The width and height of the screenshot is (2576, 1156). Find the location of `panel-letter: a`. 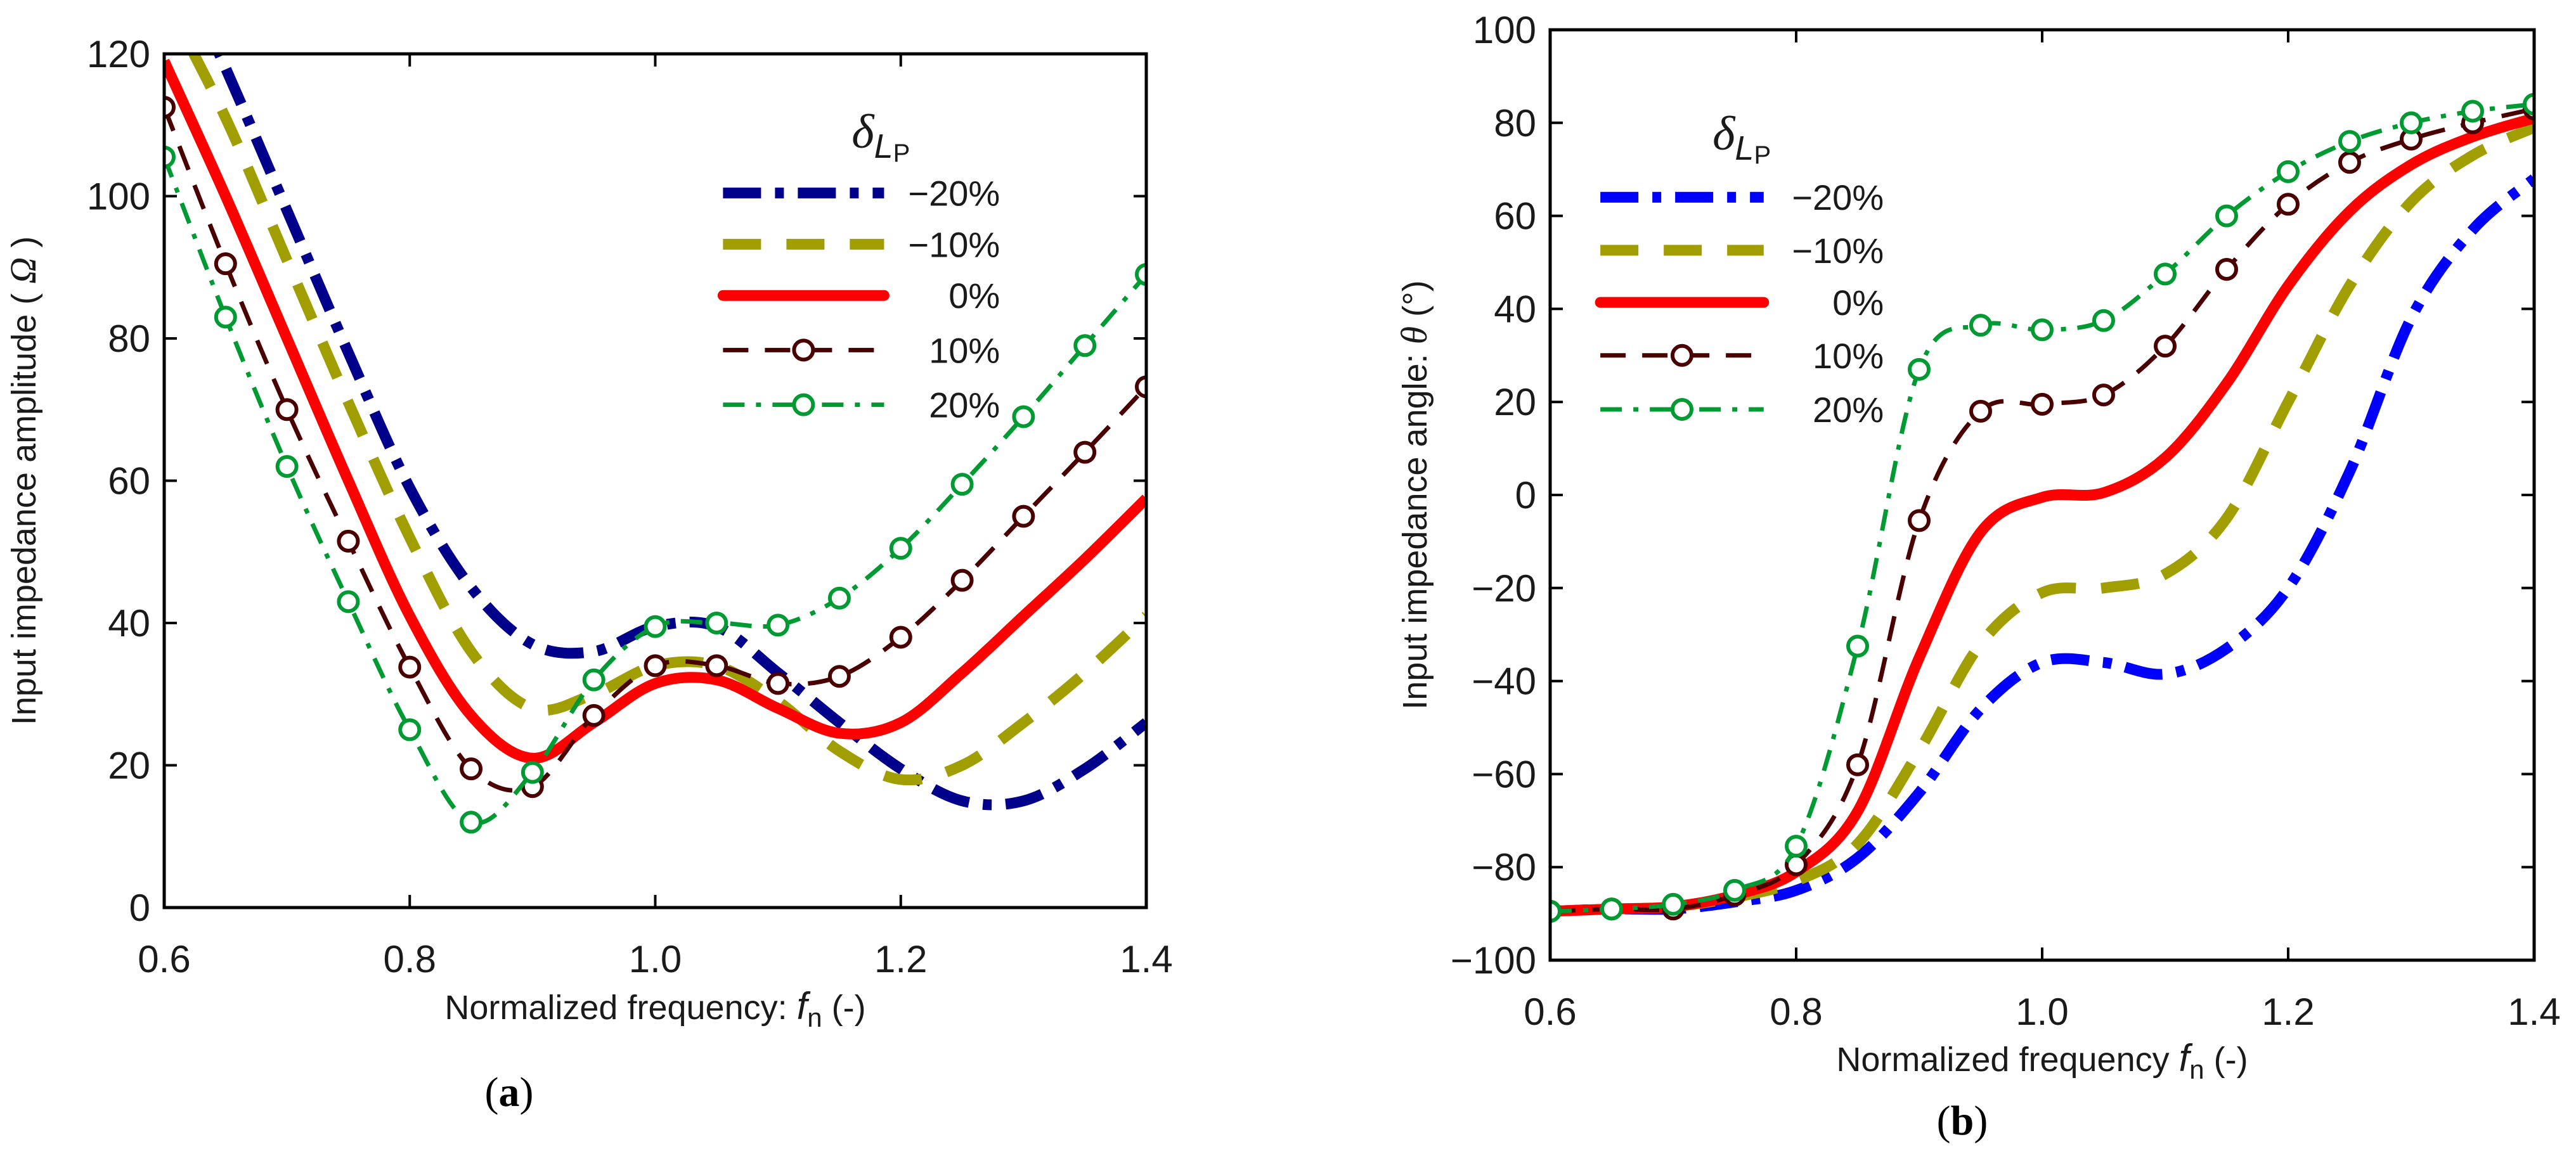

panel-letter: a is located at coordinates (509, 1092).